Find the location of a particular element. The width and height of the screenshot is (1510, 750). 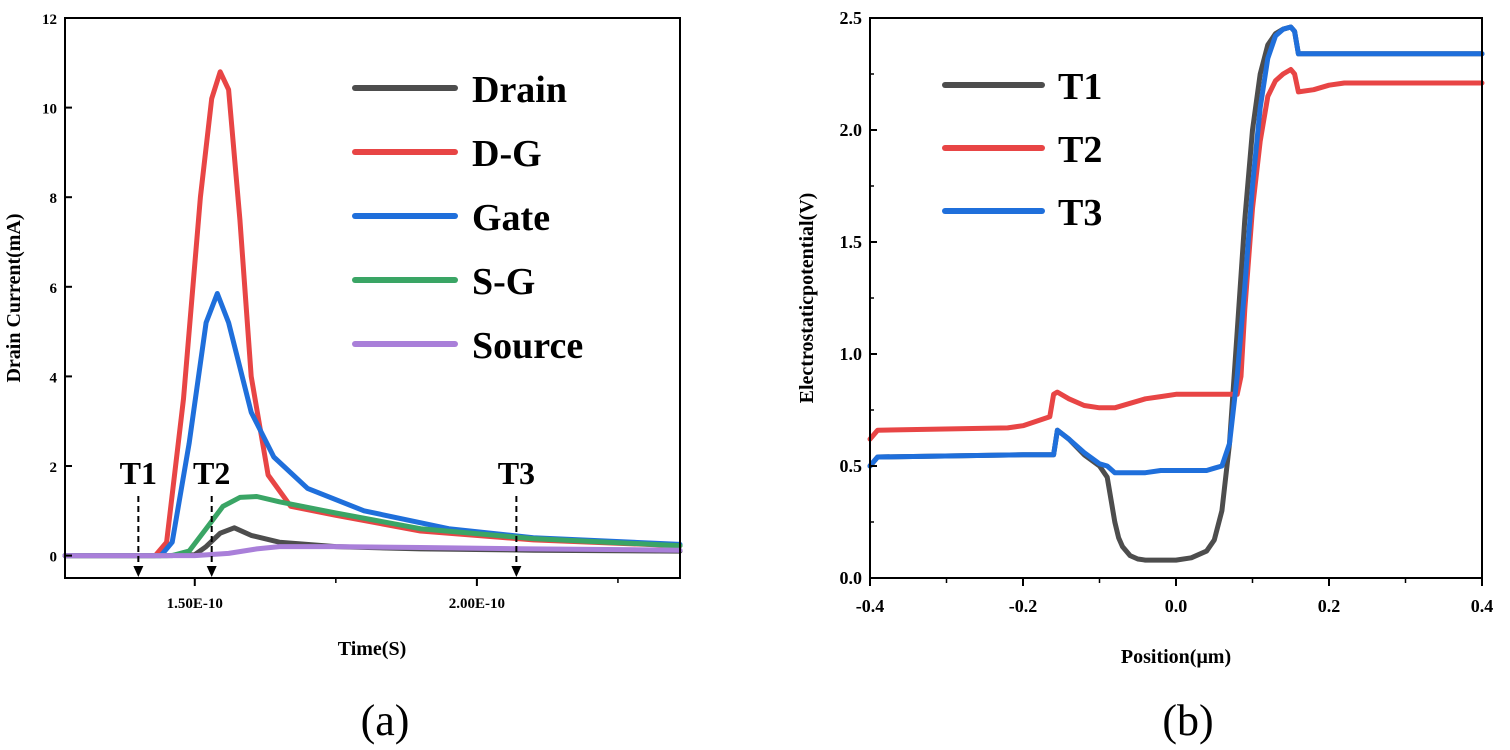

y-tick-label: 1.0 is located at coordinates (851, 354).